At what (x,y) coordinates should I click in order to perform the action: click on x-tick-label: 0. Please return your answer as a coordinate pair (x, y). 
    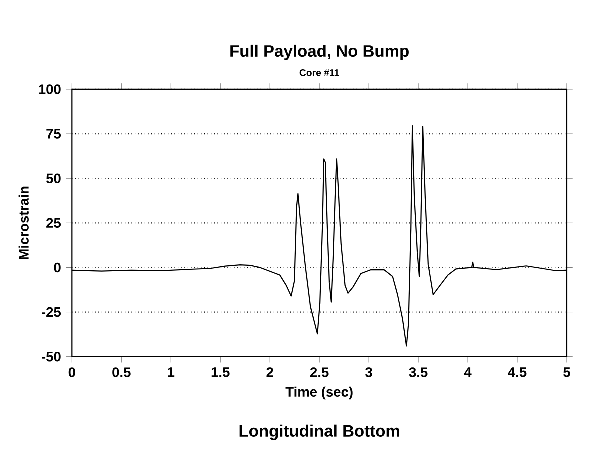
    Looking at the image, I should click on (72, 373).